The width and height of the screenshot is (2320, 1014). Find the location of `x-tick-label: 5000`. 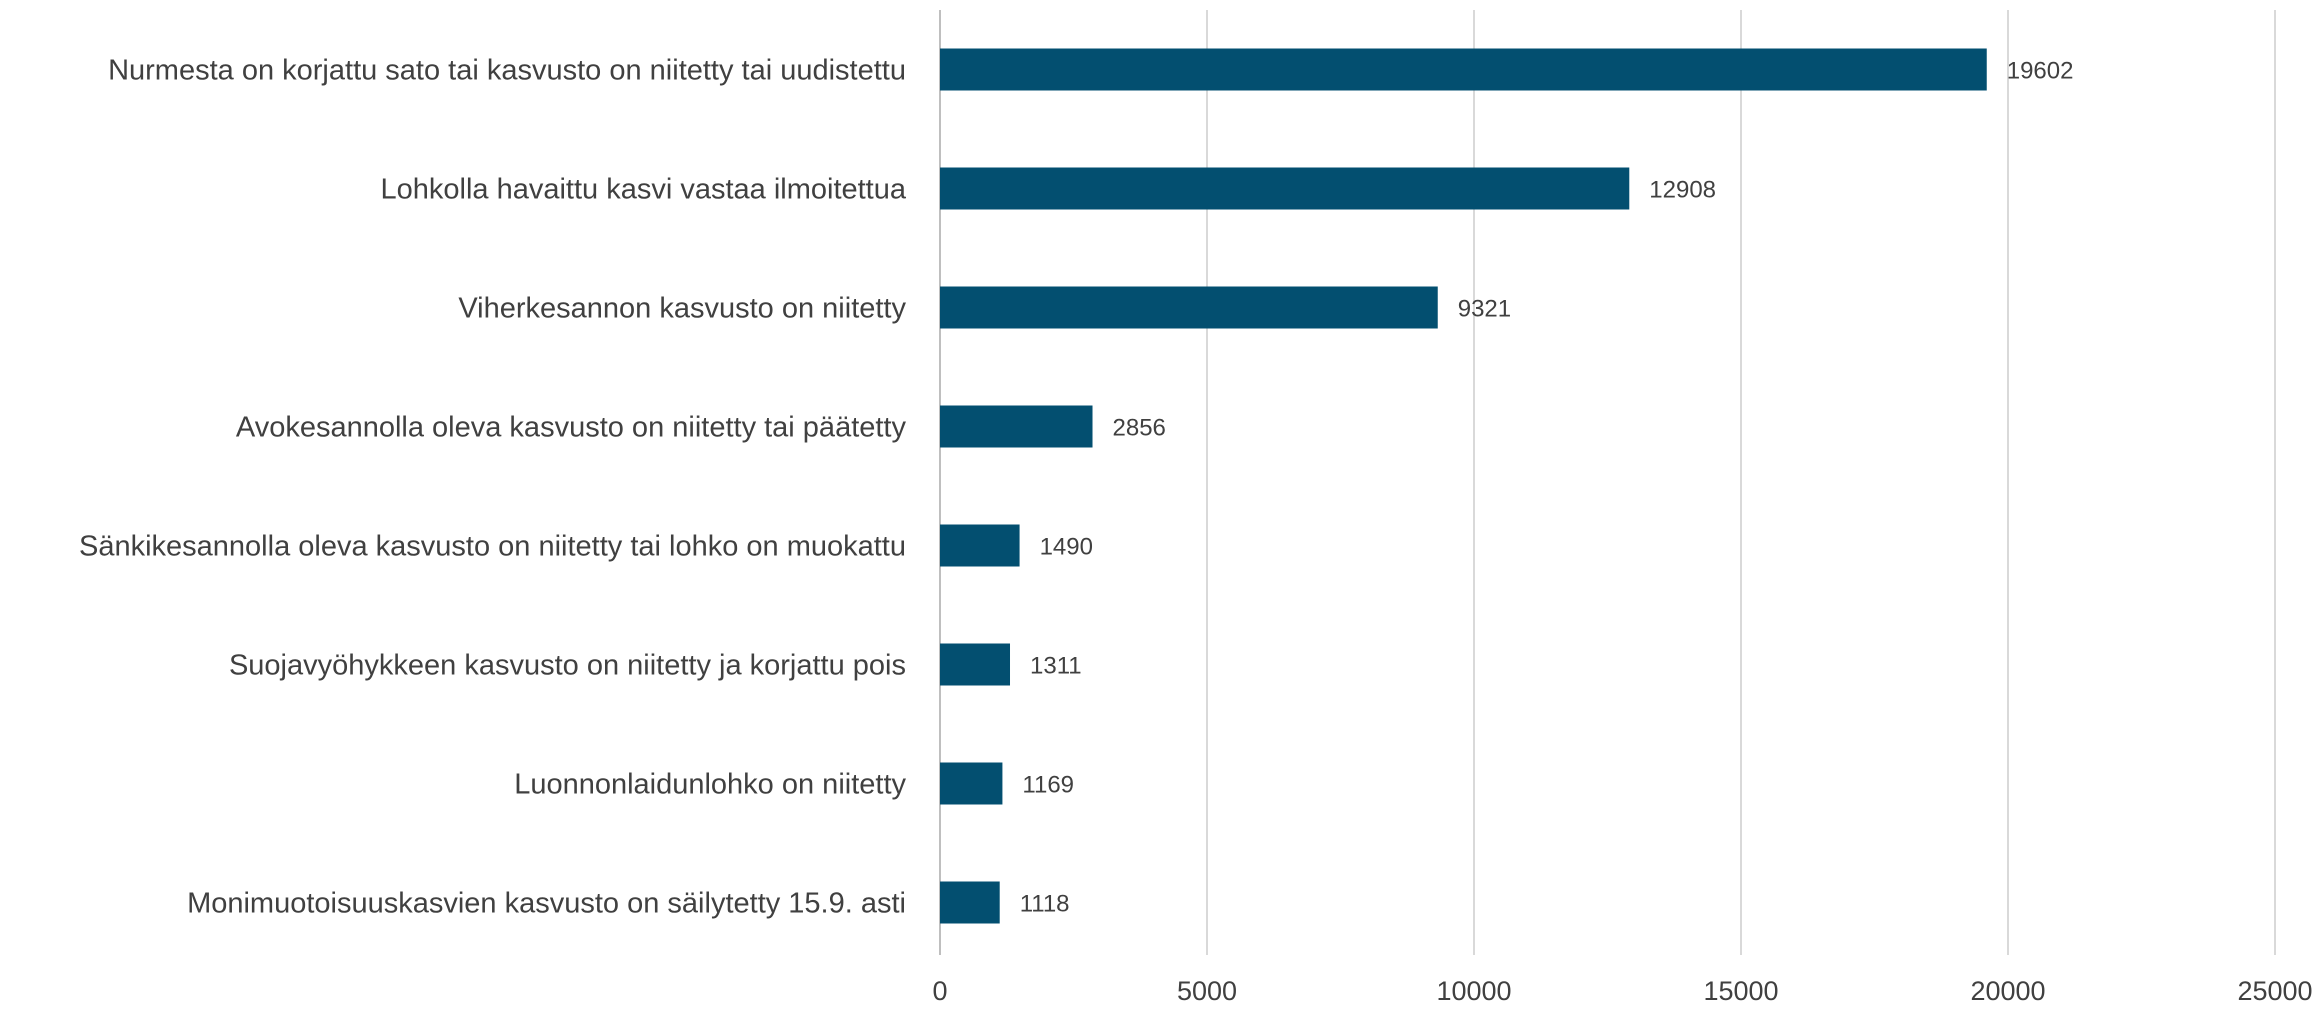

x-tick-label: 5000 is located at coordinates (1207, 991).